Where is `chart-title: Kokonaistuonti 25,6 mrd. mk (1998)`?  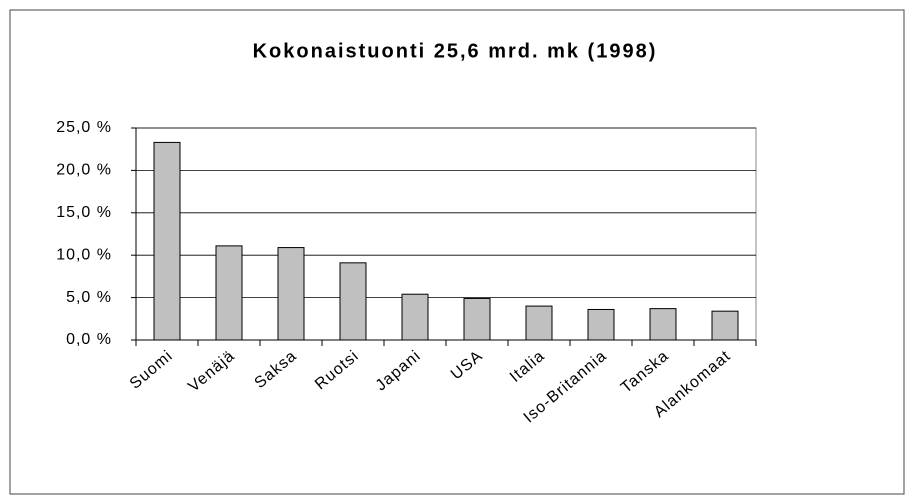
chart-title: Kokonaistuonti 25,6 mrd. mk (1998) is located at coordinates (455, 51).